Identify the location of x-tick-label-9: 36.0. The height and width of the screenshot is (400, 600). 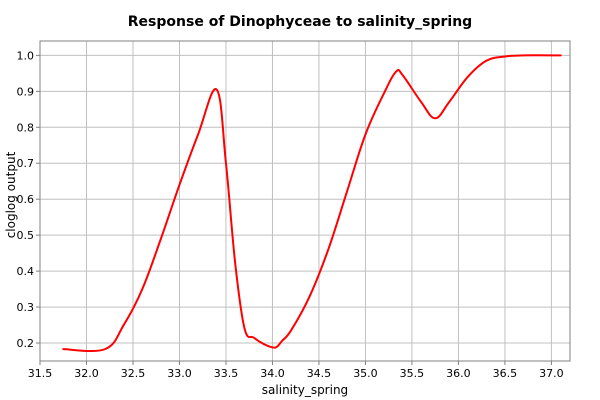
(458, 373).